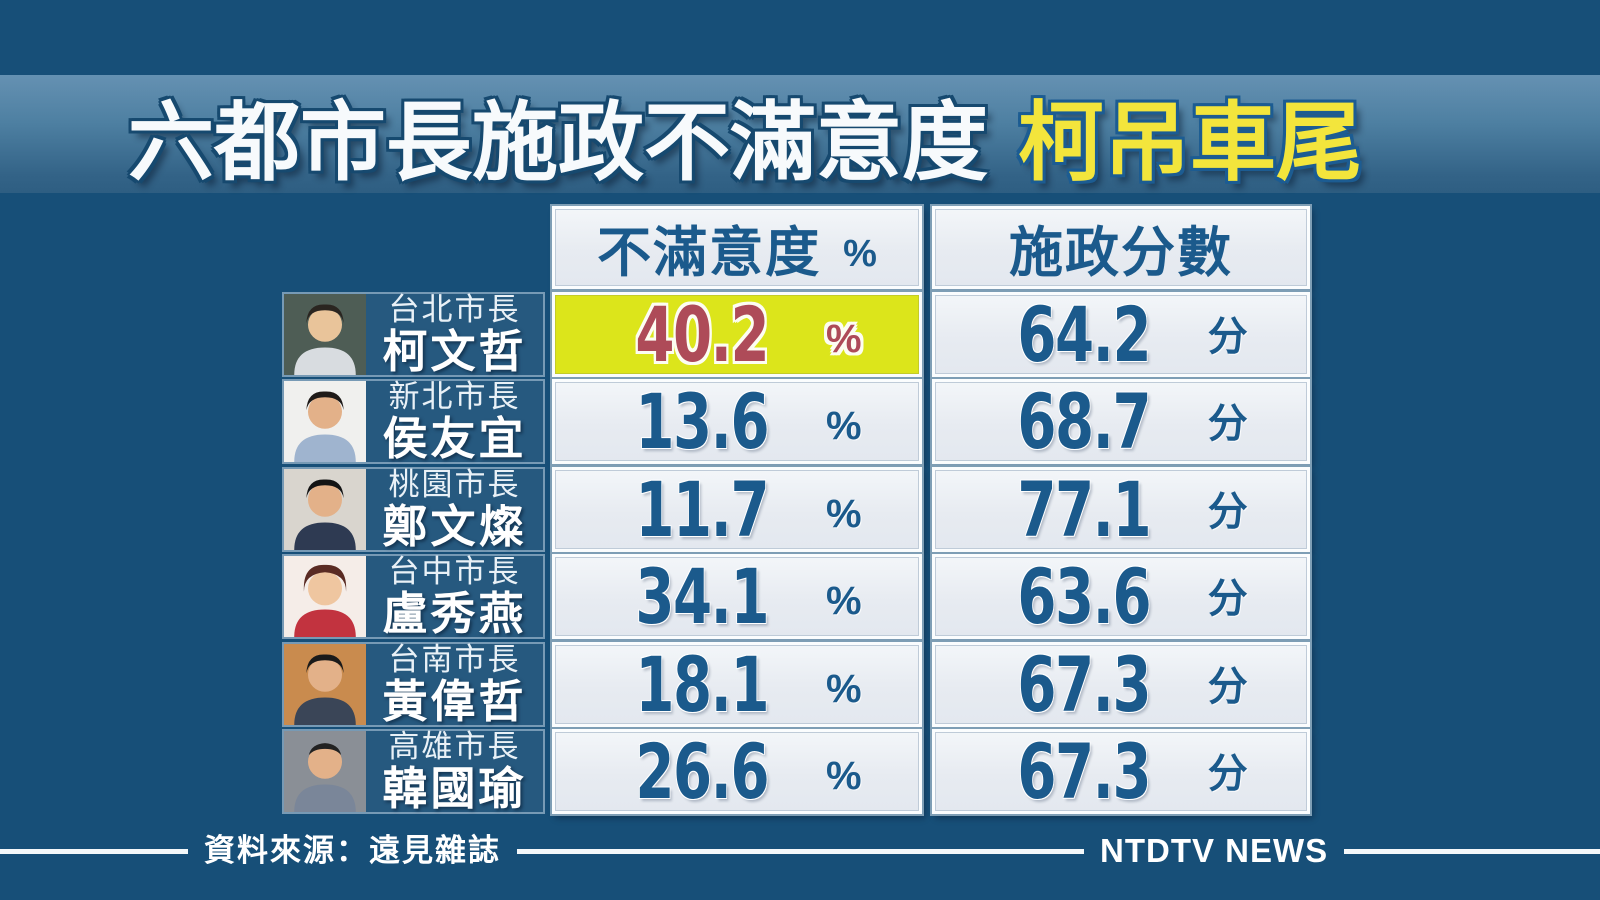 This screenshot has height=900, width=1600. I want to click on mayor-city: 高雄市長, so click(454, 746).